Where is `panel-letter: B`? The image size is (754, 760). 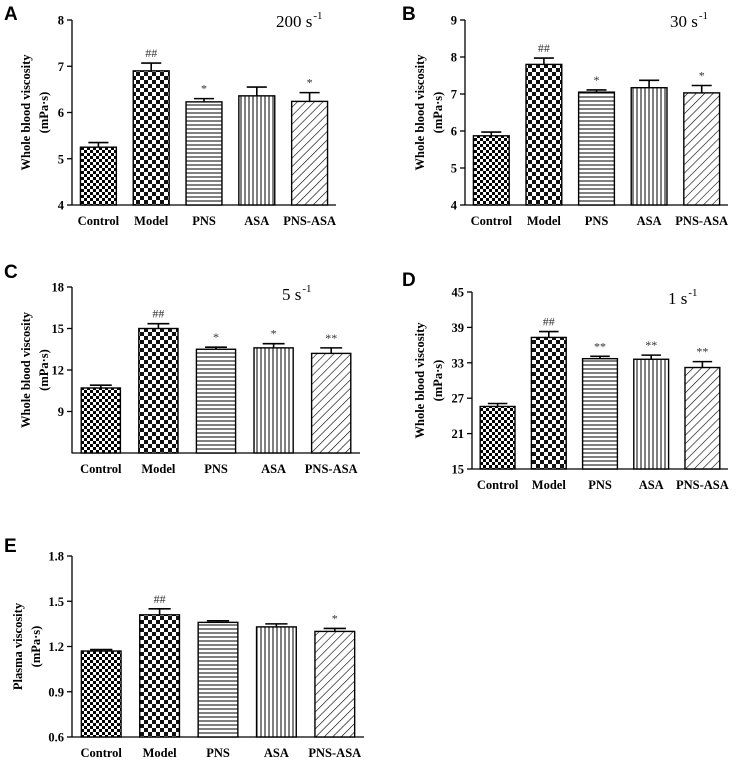
panel-letter: B is located at coordinates (409, 14).